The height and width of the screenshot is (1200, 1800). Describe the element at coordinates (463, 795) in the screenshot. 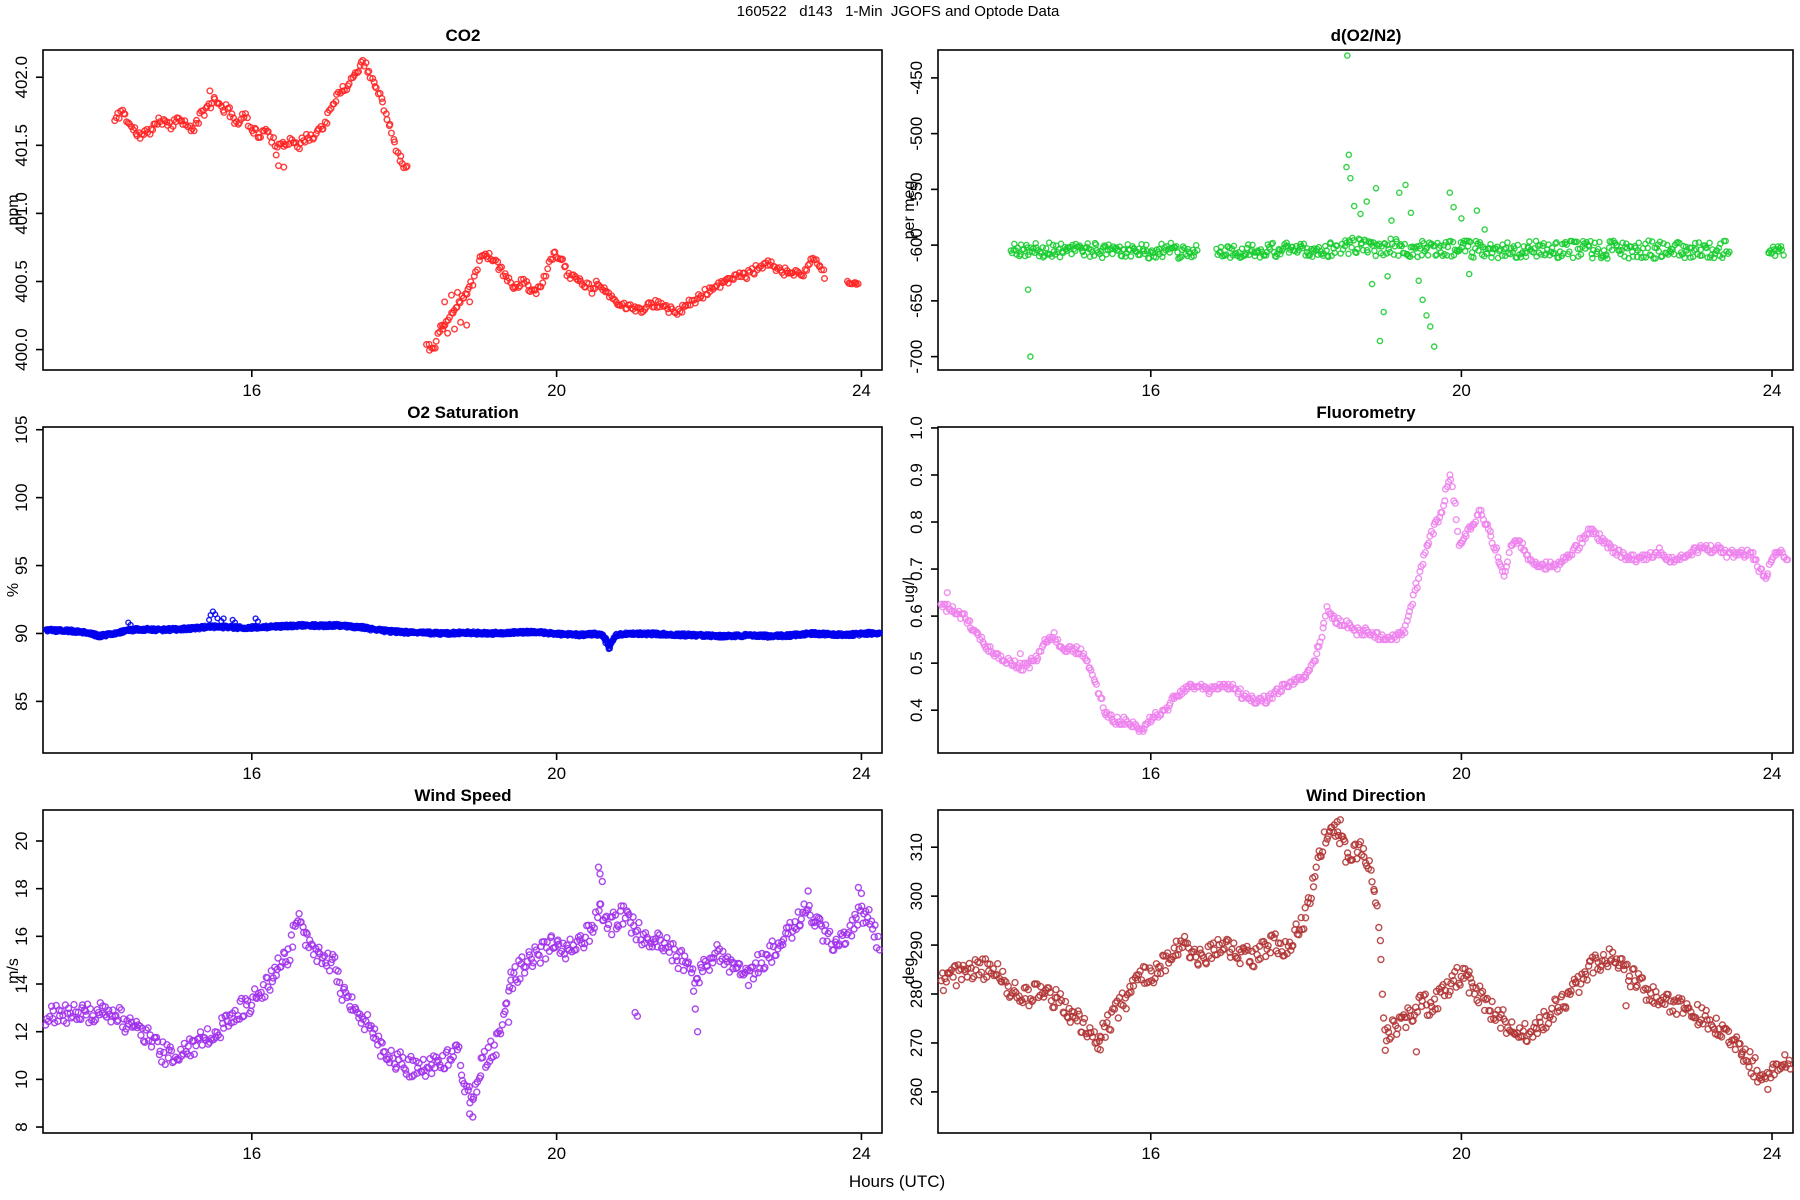

I see `panel-title-wind-speed: Wind Speed` at that location.